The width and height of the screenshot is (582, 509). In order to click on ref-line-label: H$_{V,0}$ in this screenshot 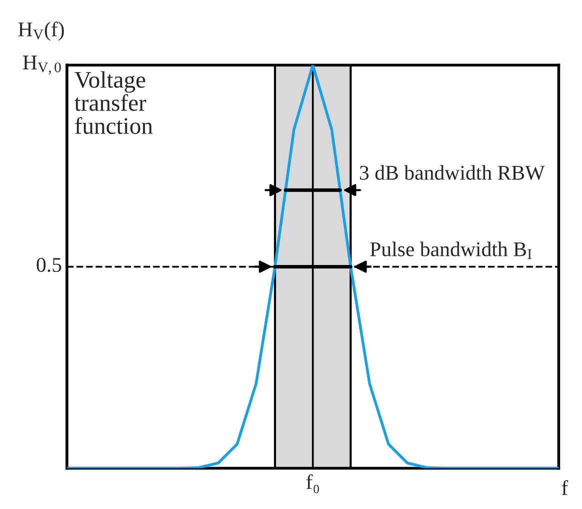, I will do `click(42, 65)`.